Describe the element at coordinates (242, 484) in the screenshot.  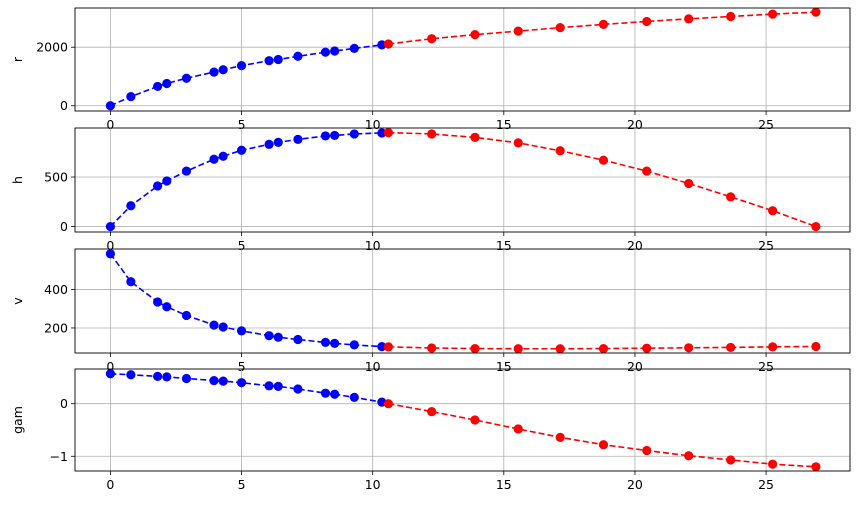
I see `x-tick-label: 5` at that location.